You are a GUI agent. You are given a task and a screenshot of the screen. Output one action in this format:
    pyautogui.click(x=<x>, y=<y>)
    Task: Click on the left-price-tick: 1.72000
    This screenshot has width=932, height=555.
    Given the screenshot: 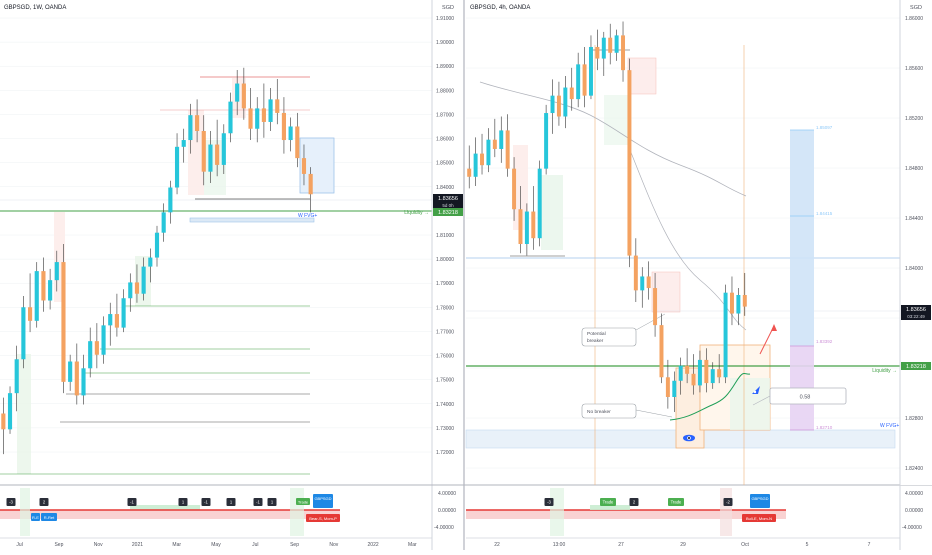 What is the action you would take?
    pyautogui.click(x=445, y=453)
    